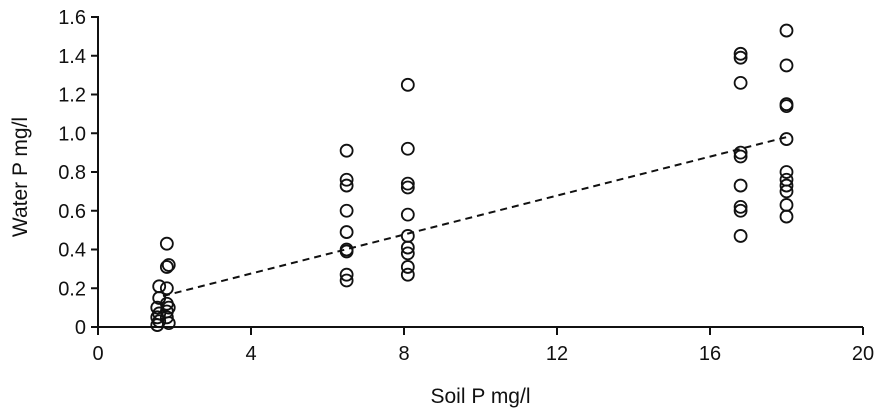  I want to click on x-axis-title: Soil P mg/l, so click(481, 396).